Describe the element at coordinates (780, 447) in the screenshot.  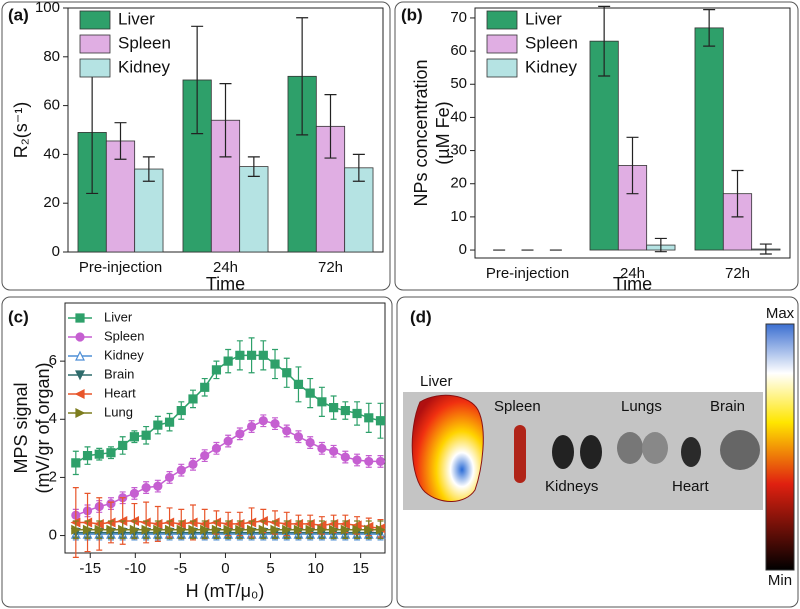
I see `colorbar` at that location.